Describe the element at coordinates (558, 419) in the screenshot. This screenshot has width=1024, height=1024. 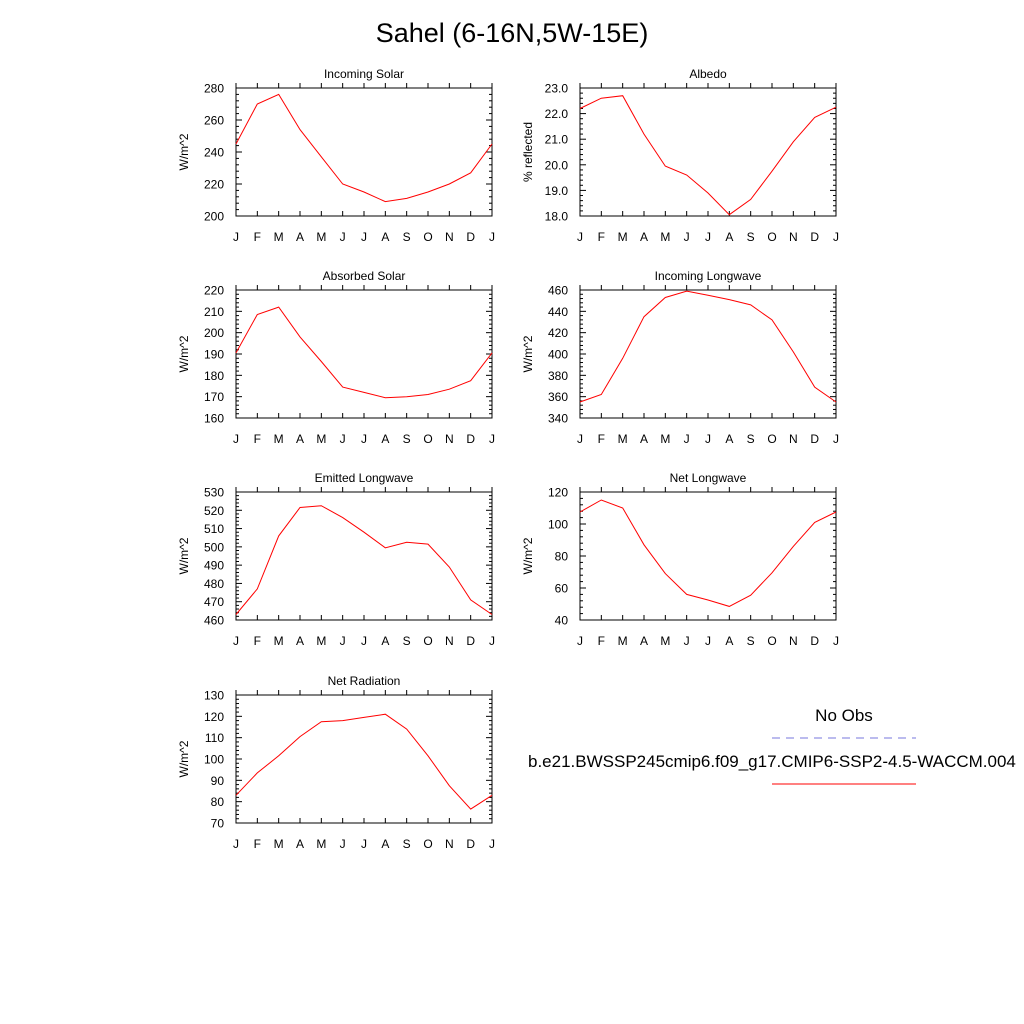
I see `incoming-longwave-ytick-label: 340` at that location.